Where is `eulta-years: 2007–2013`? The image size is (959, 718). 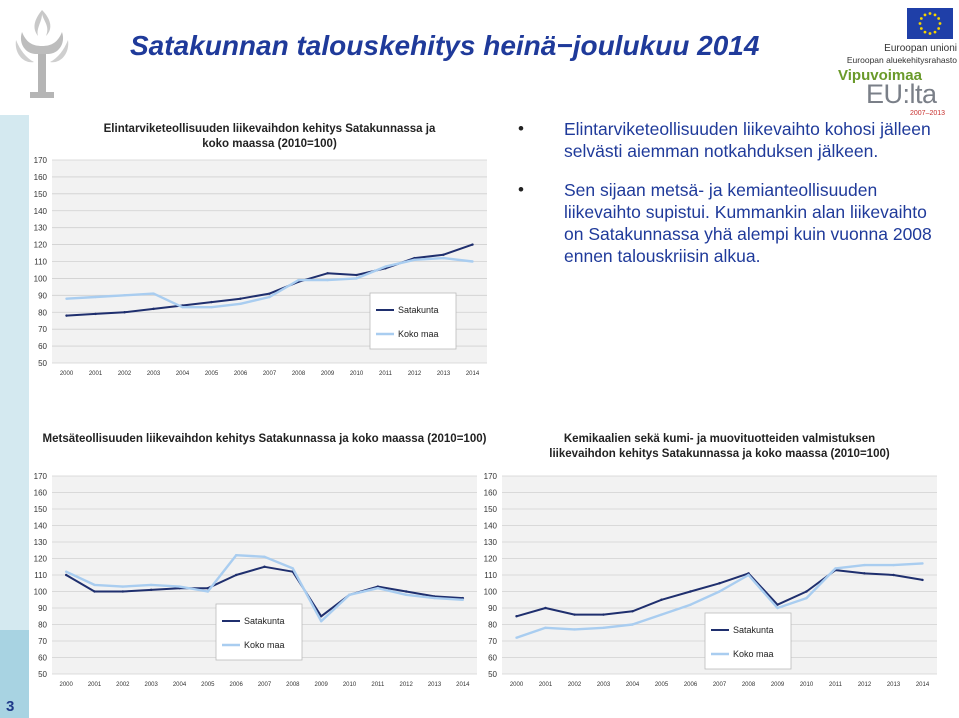 eulta-years: 2007–2013 is located at coordinates (928, 113).